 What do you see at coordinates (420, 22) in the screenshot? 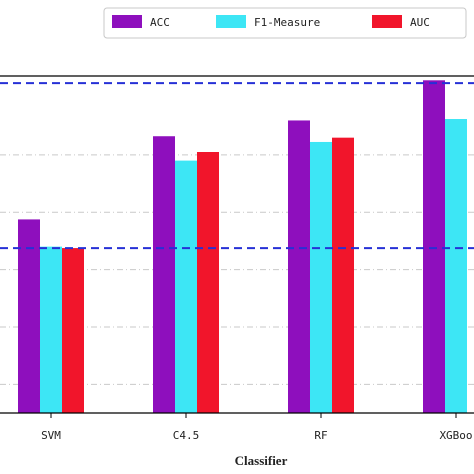
I see `legend-label-2: AUC` at bounding box center [420, 22].